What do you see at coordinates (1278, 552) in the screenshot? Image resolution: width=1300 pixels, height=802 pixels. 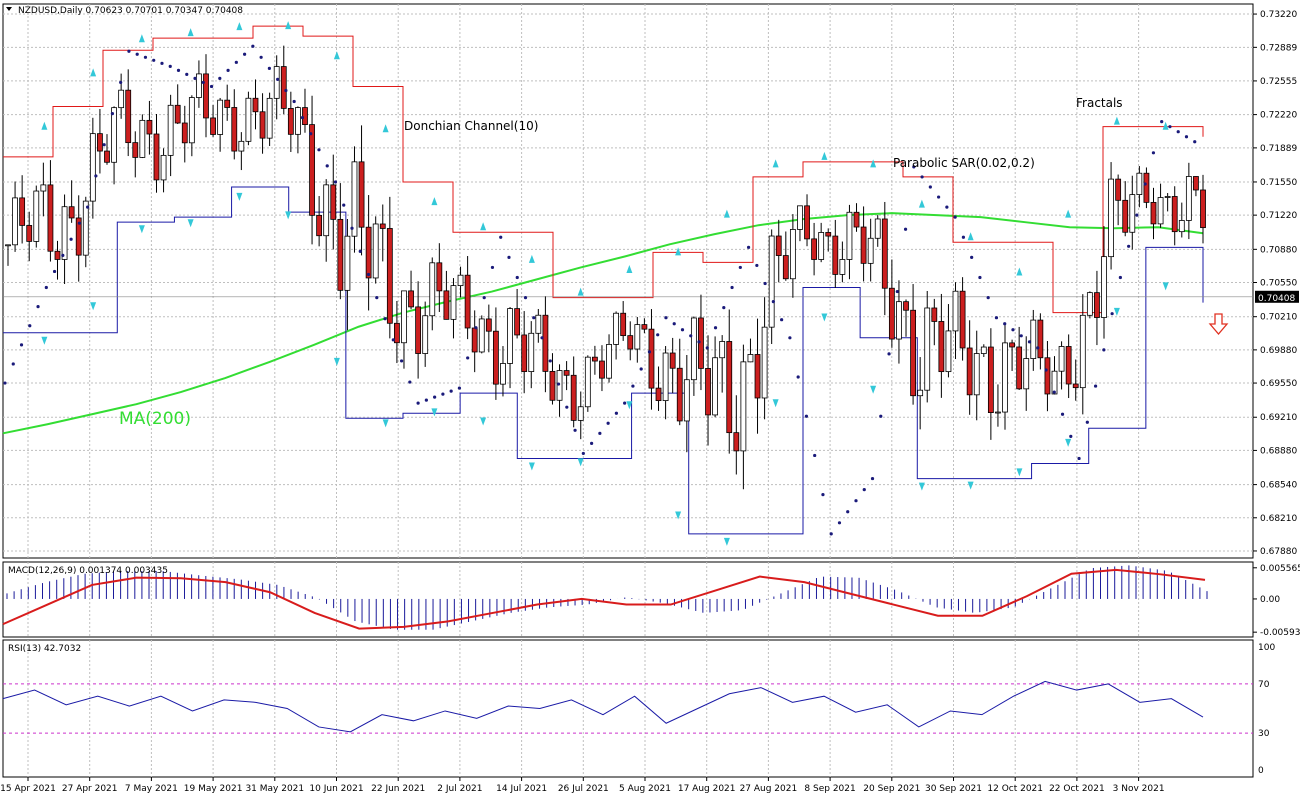 I see `y-tick-label: 0.67880` at bounding box center [1278, 552].